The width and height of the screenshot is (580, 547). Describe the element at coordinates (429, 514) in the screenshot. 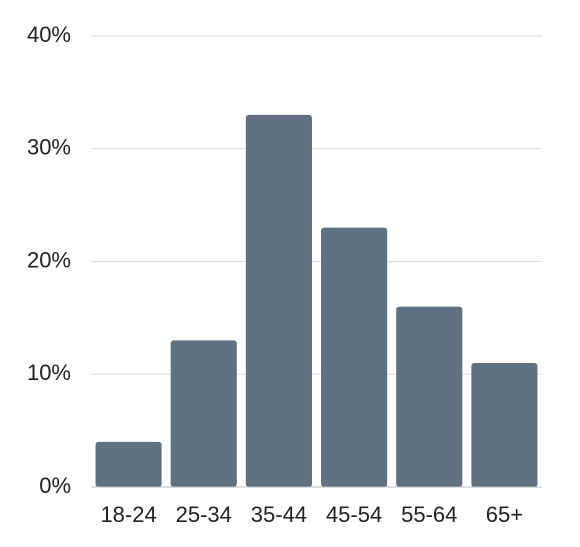

I see `x-tick-label: 55-64` at that location.